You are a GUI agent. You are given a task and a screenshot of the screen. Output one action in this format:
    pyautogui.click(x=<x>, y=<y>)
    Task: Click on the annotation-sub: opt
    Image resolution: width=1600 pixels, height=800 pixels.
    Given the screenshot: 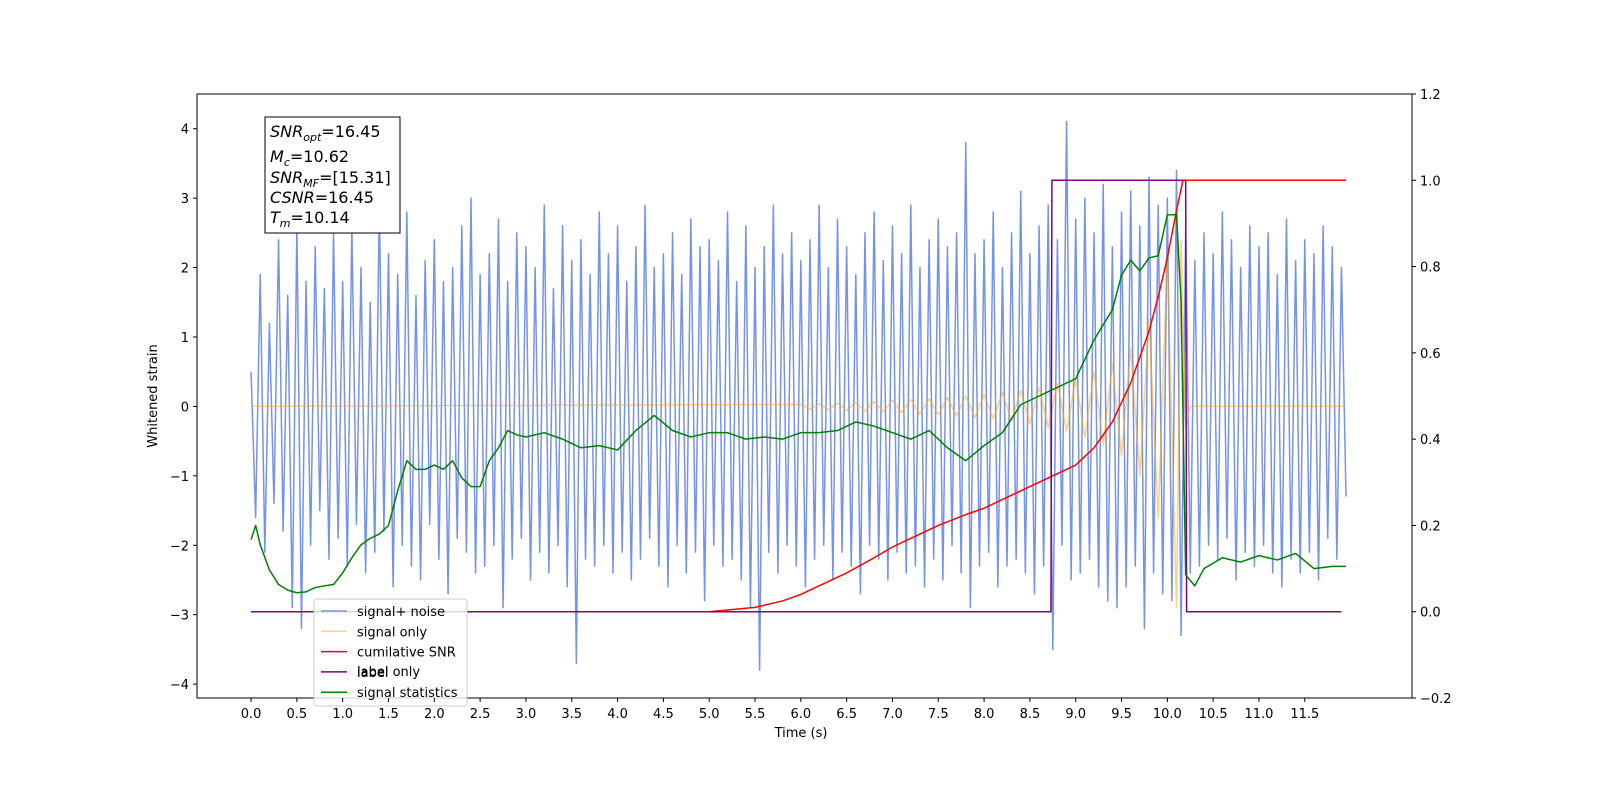 What is the action you would take?
    pyautogui.click(x=312, y=137)
    